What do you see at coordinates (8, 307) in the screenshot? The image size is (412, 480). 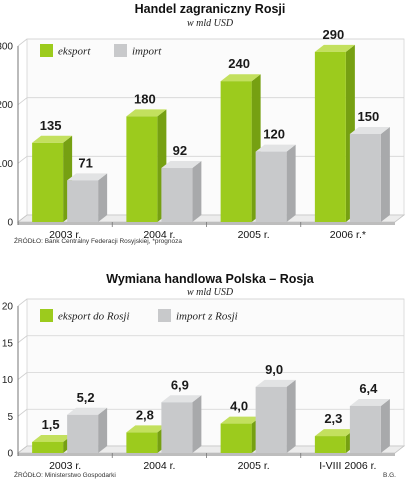 I see `chart2-y-tick-label: 20` at bounding box center [8, 307].